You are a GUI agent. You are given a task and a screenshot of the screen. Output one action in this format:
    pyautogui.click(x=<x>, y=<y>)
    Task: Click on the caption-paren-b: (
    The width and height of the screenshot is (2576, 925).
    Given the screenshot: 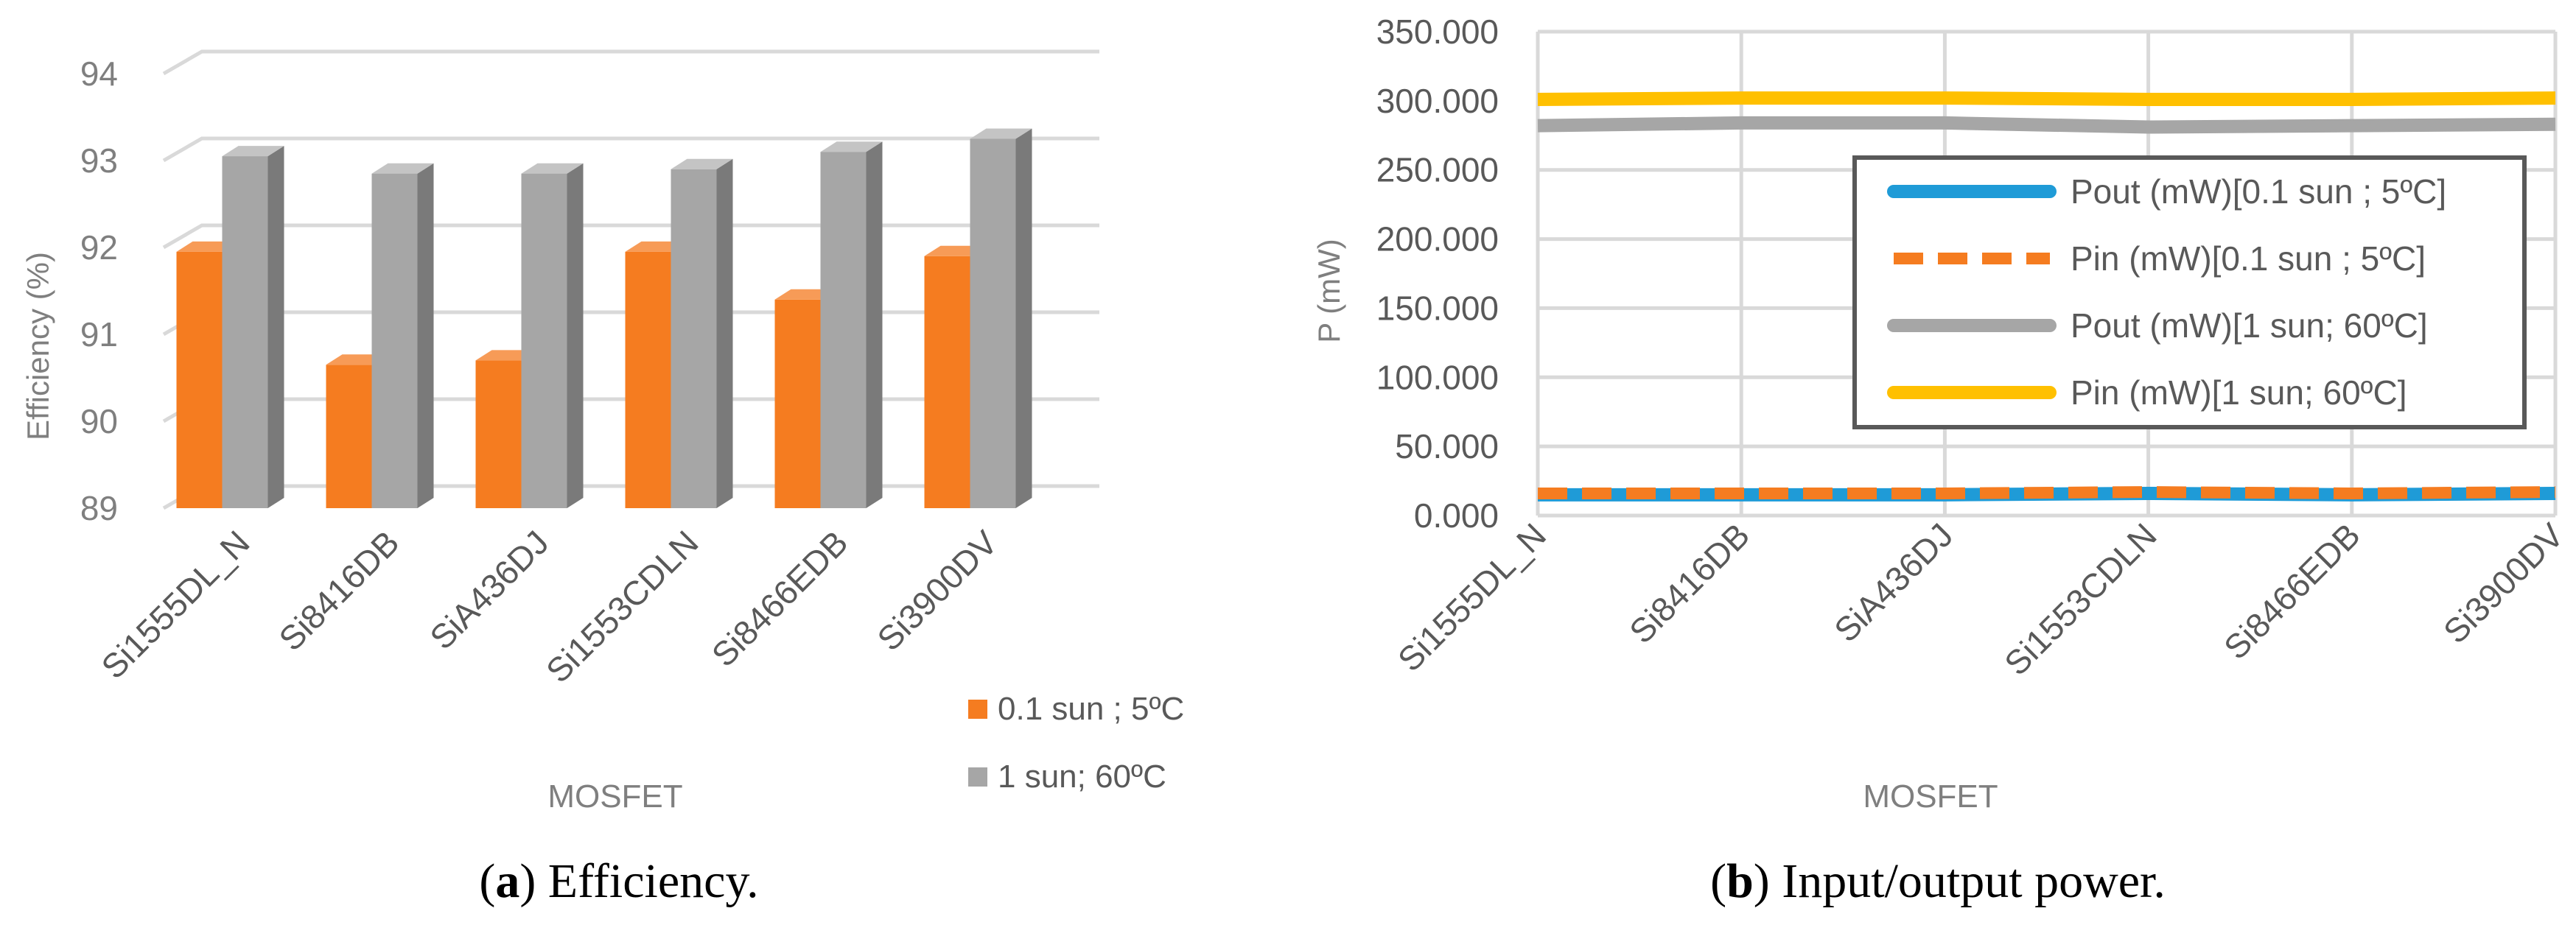 What is the action you would take?
    pyautogui.click(x=1718, y=881)
    